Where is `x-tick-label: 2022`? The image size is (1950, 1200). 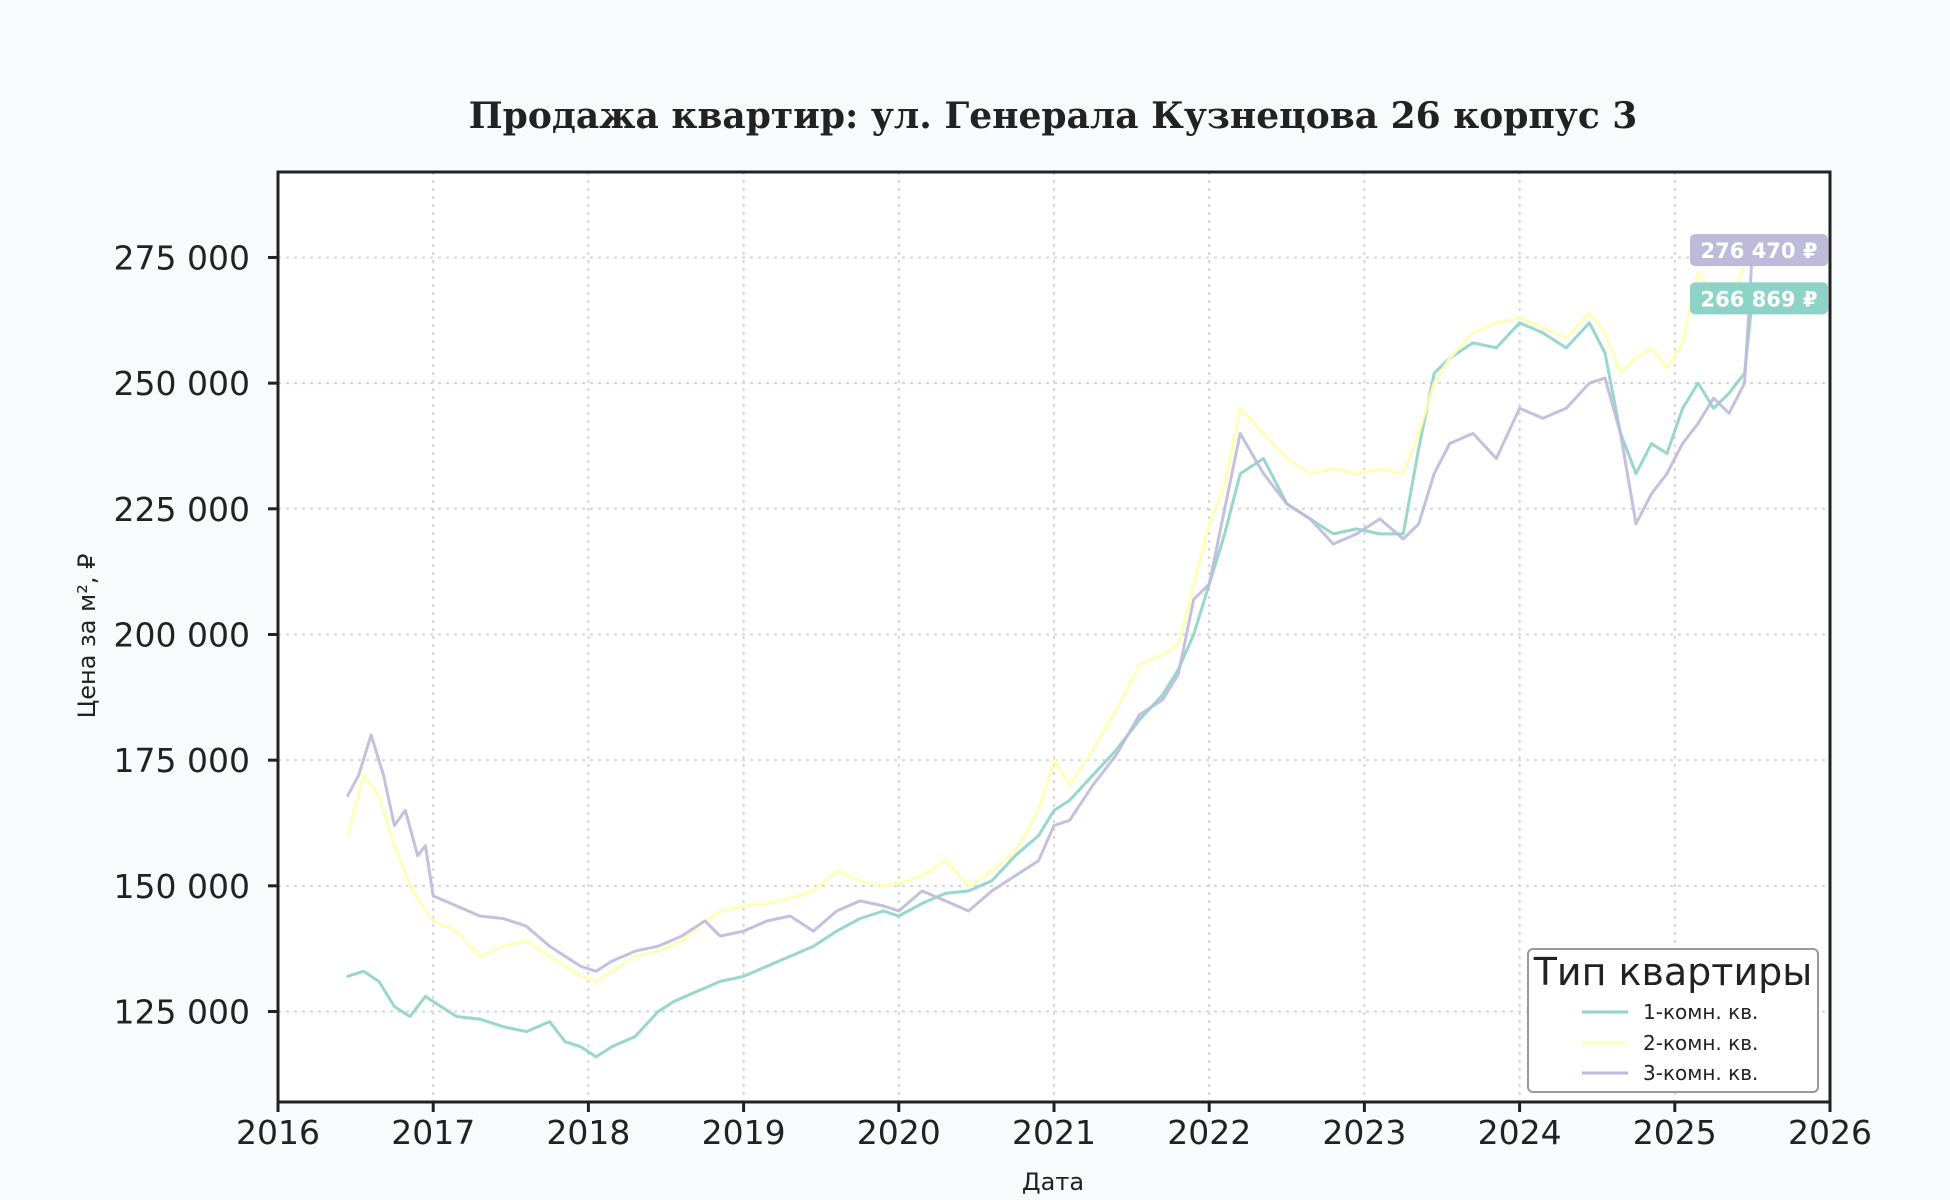 x-tick-label: 2022 is located at coordinates (1209, 1132).